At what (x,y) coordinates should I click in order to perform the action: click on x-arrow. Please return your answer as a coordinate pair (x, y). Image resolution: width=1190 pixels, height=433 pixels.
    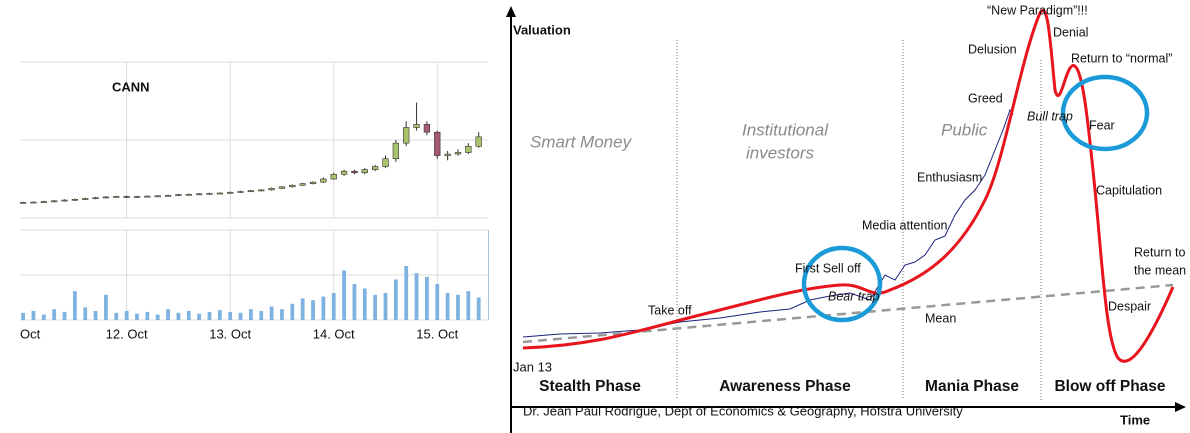
    Looking at the image, I should click on (1180, 407).